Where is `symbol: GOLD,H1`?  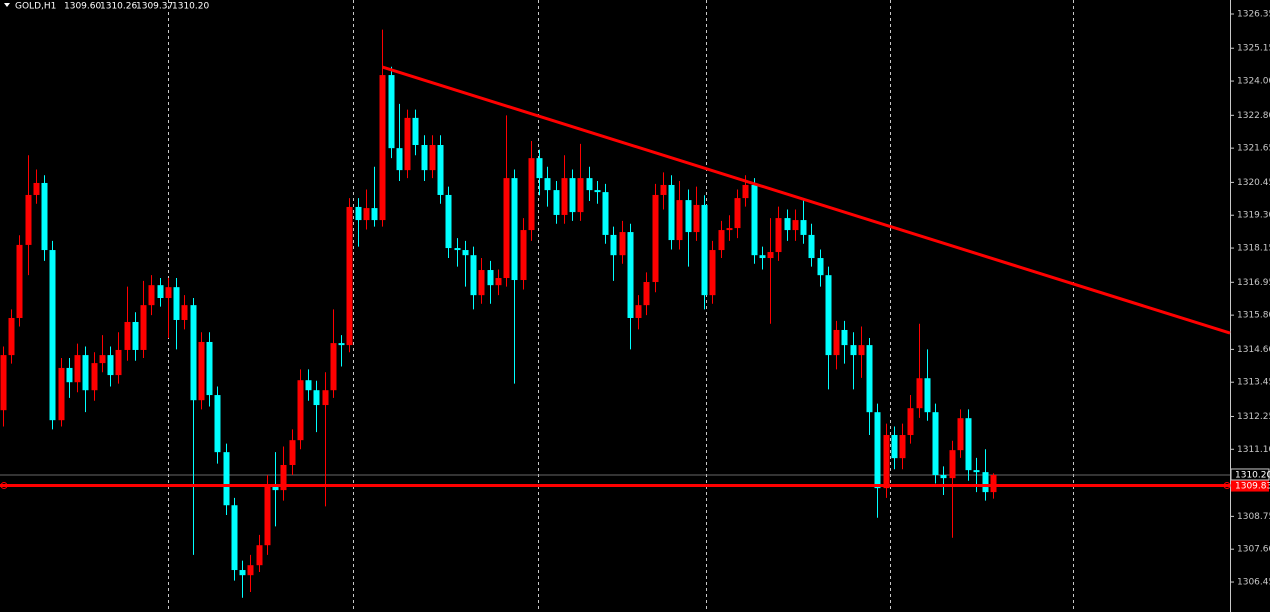
symbol: GOLD,H1 is located at coordinates (35, 7).